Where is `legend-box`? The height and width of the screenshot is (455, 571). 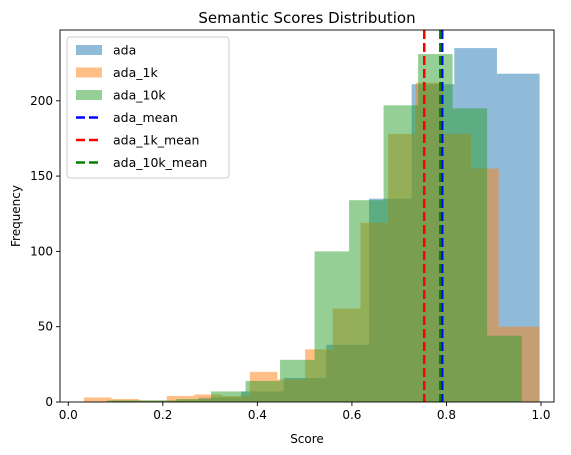 legend-box is located at coordinates (148, 107).